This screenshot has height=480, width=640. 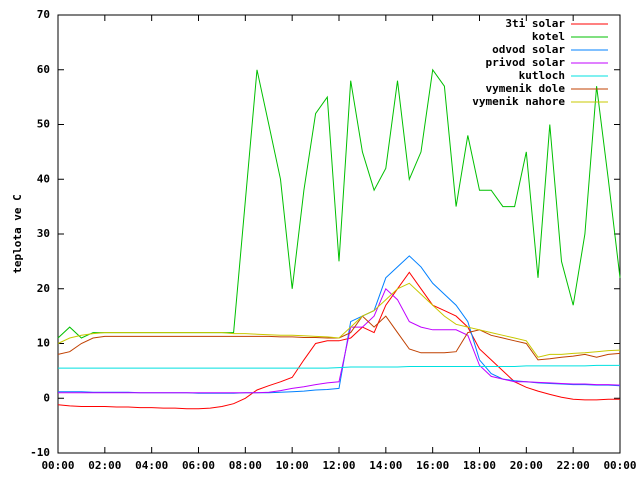 What do you see at coordinates (151, 465) in the screenshot?
I see `x-tick-label: 04:00` at bounding box center [151, 465].